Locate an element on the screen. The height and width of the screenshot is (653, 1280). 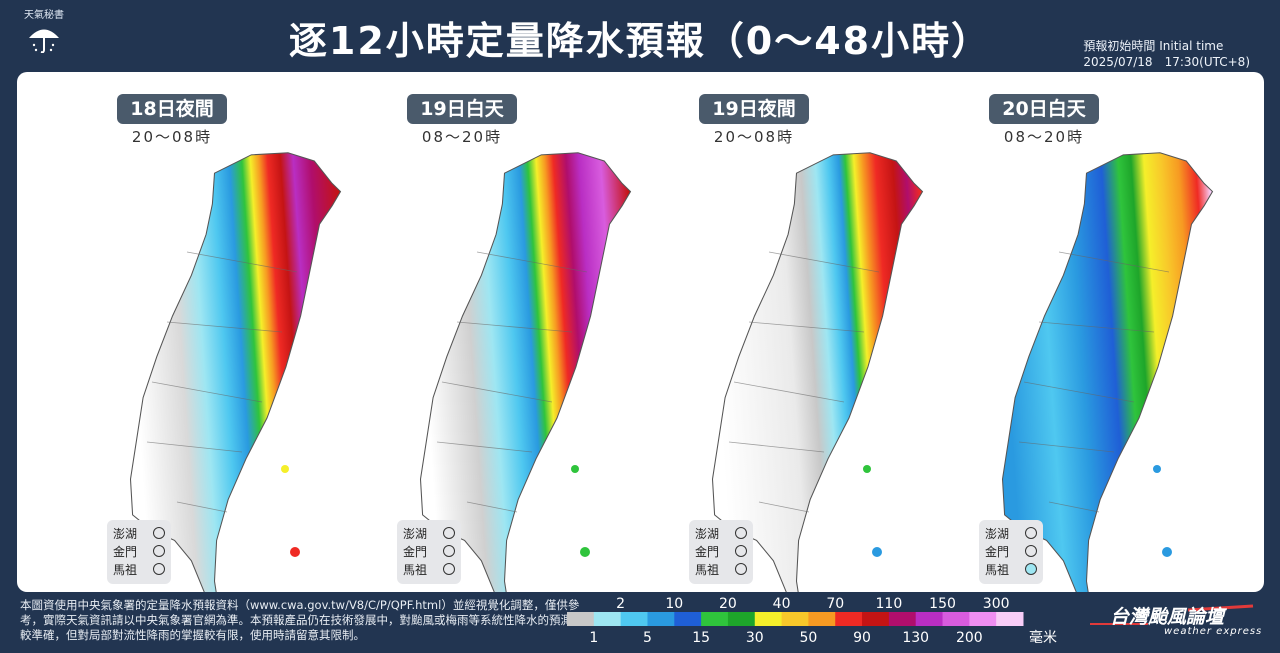
map-date-label: 19日白天 is located at coordinates (462, 109).